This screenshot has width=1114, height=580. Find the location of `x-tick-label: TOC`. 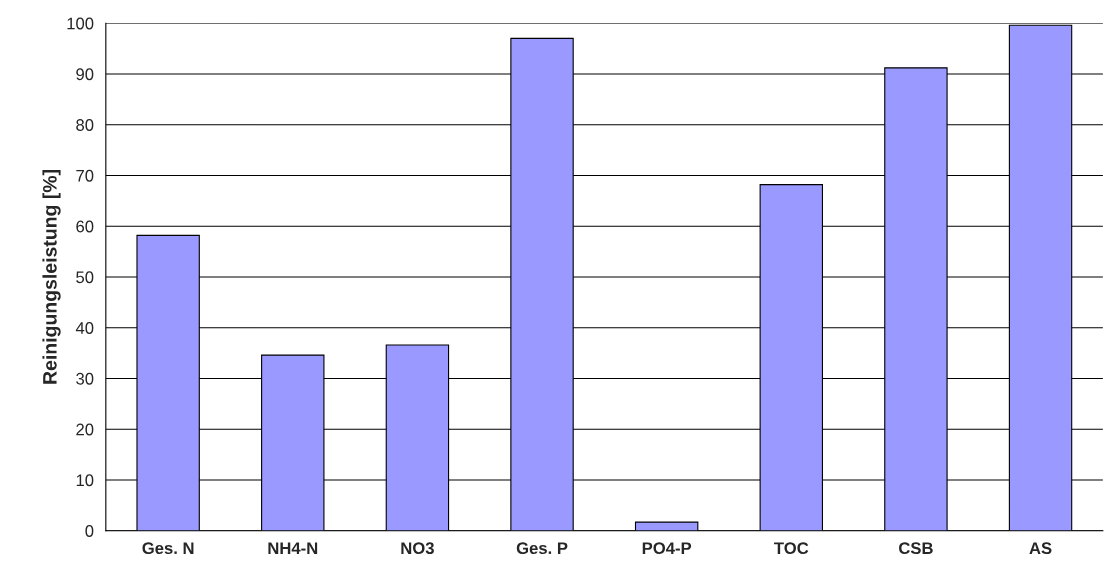

x-tick-label: TOC is located at coordinates (791, 548).